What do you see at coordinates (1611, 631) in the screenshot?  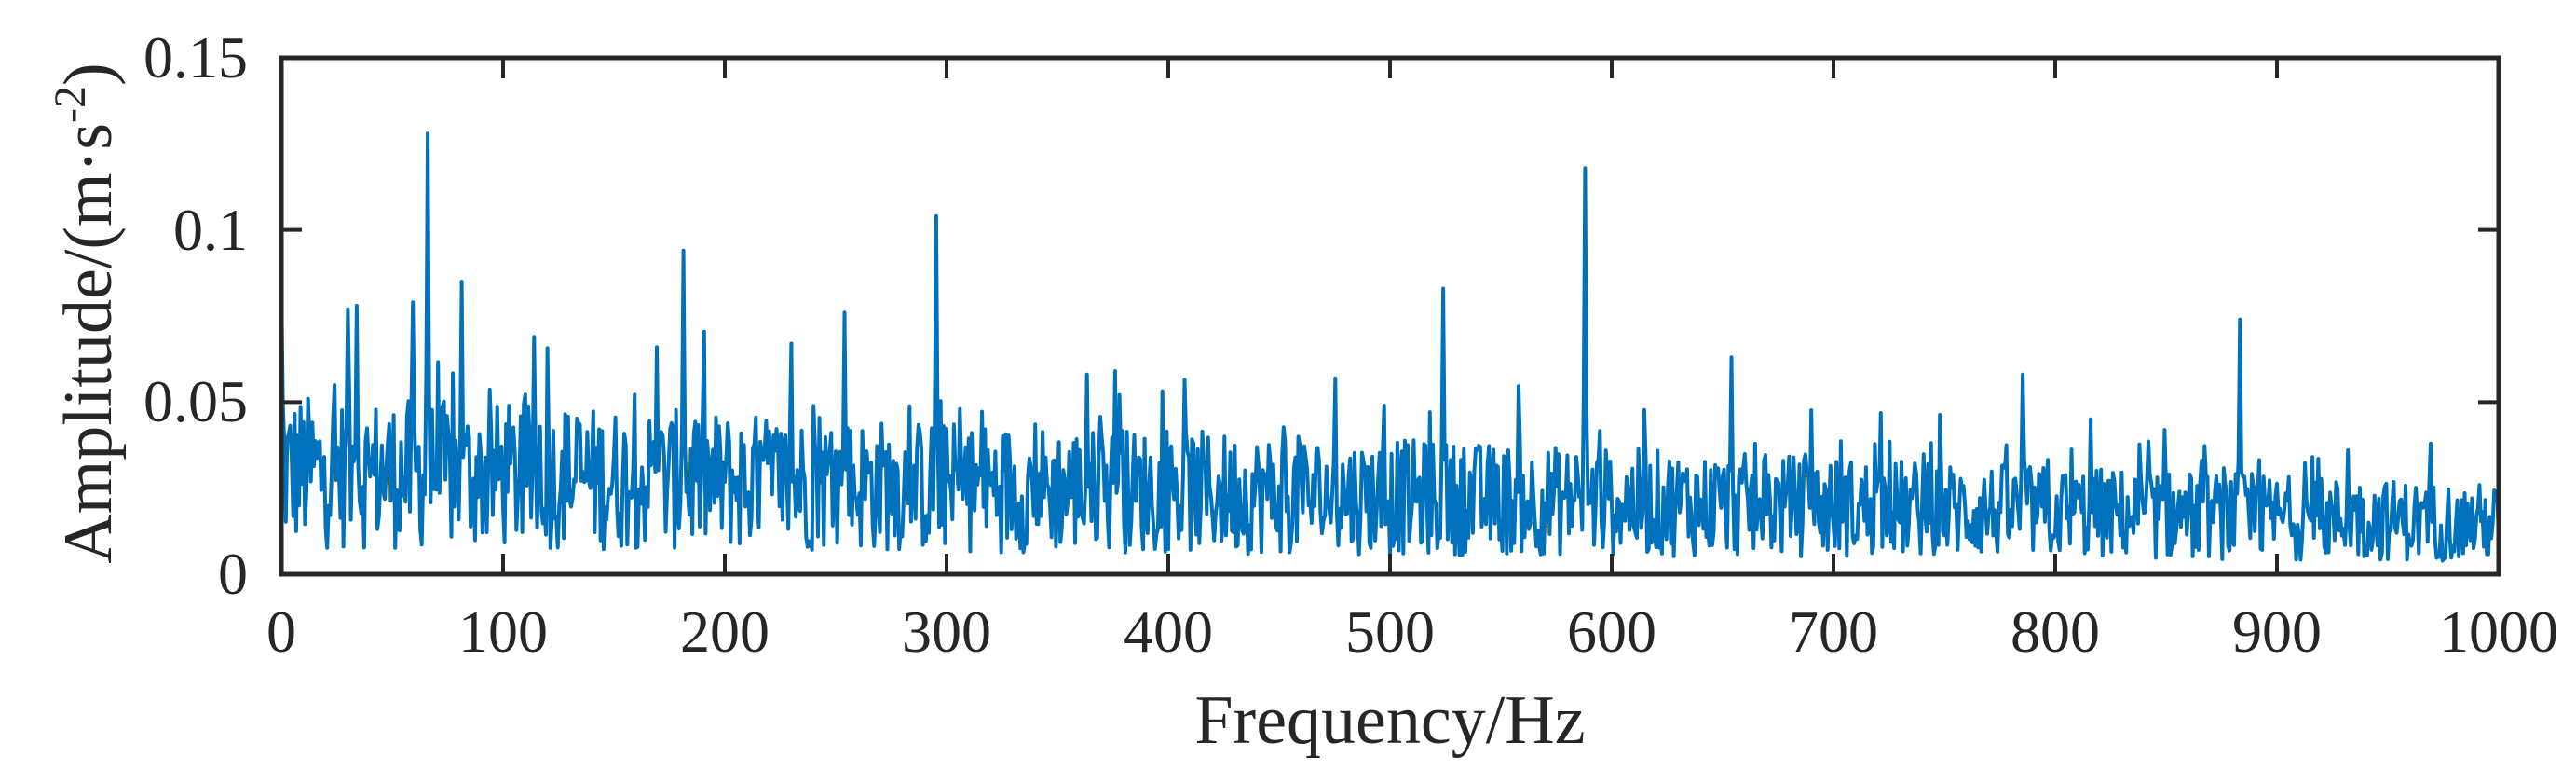 I see `x-tick-label: 600` at bounding box center [1611, 631].